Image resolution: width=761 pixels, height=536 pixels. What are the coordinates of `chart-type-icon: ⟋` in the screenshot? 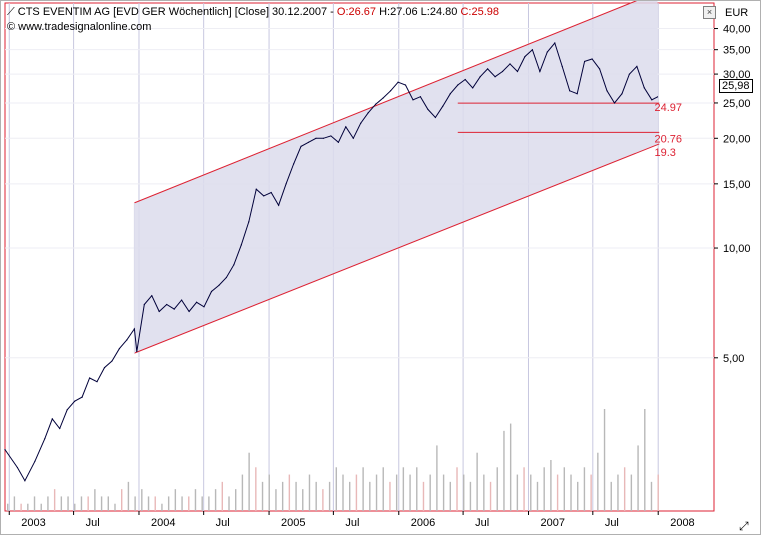 It's located at (11, 12).